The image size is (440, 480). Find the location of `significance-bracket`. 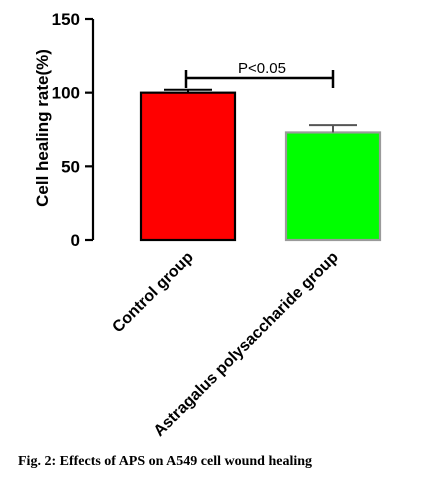

significance-bracket is located at coordinates (259, 79).